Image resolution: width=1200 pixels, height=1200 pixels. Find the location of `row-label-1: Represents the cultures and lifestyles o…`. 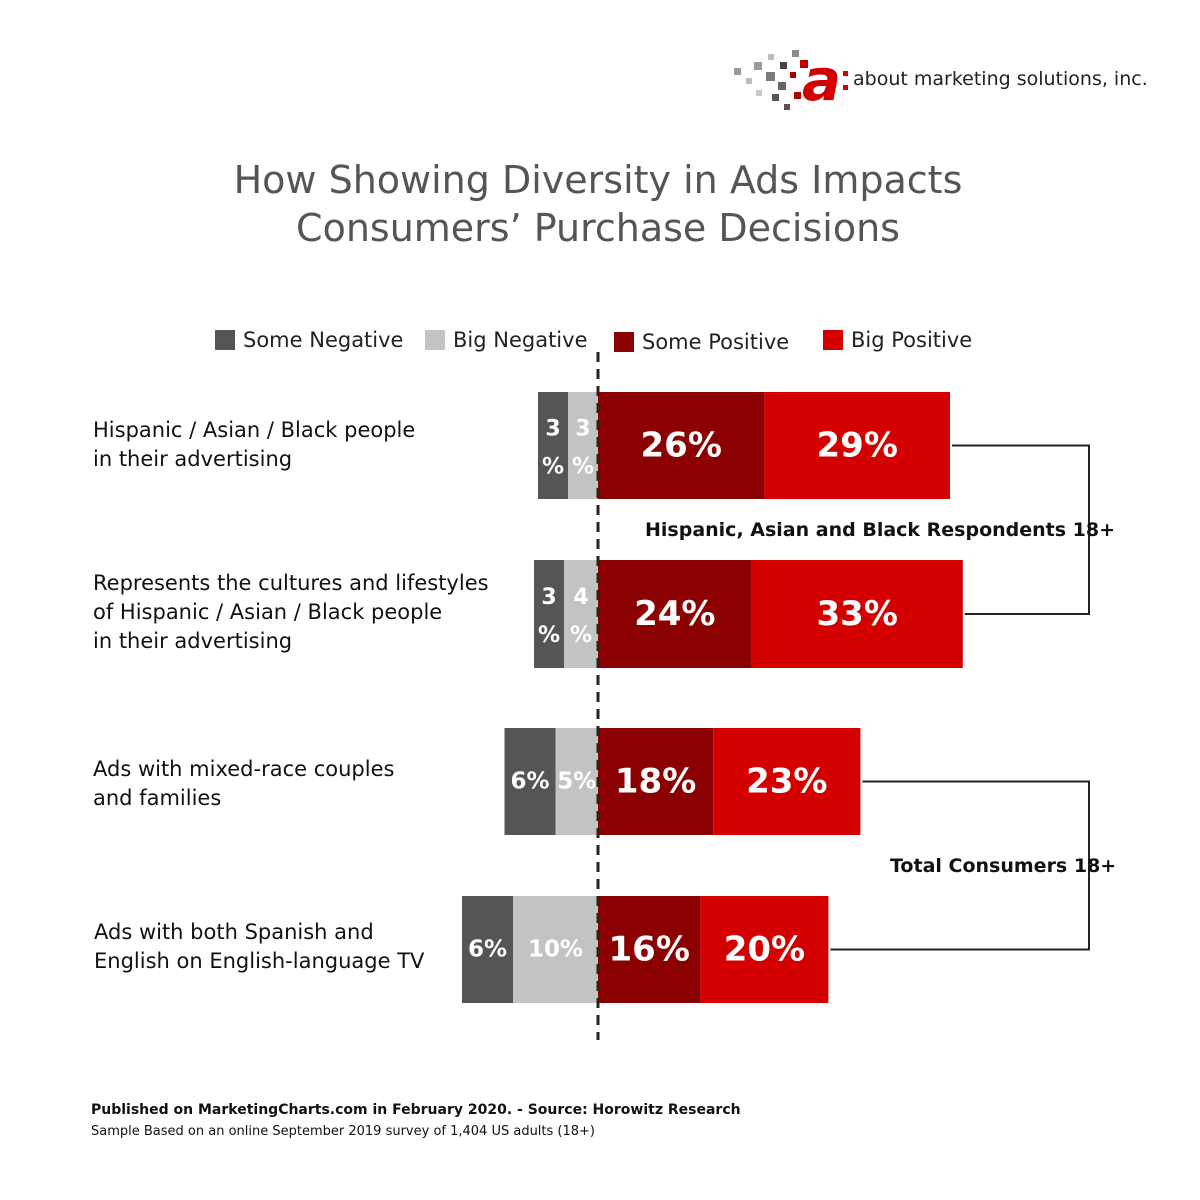

row-label-1: Represents the cultures and lifestyles o… is located at coordinates (308, 612).